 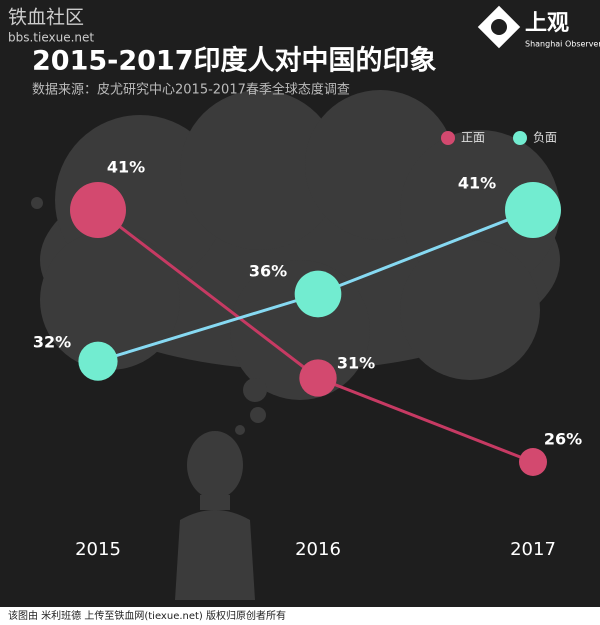 I want to click on value-label: 26%, so click(x=563, y=439).